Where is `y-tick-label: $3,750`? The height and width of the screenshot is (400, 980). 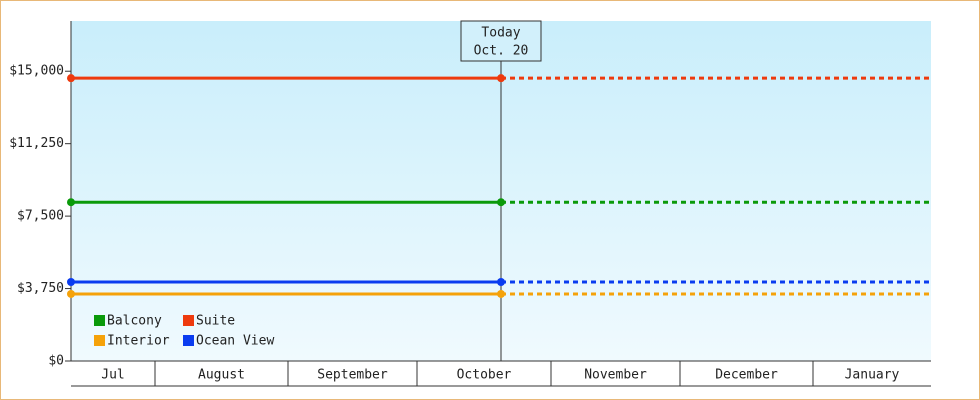
y-tick-label: $3,750 is located at coordinates (40, 288).